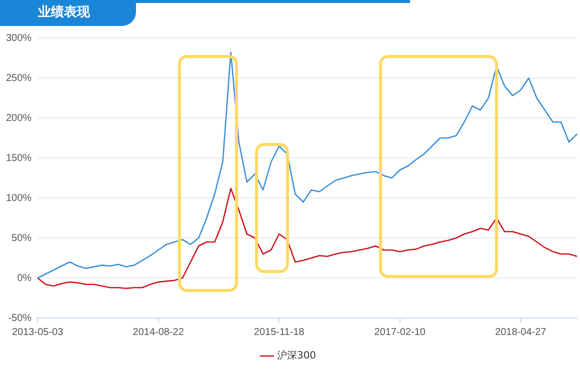 This screenshot has height=371, width=580. Describe the element at coordinates (38, 332) in the screenshot. I see `x-tick-label: 2013-05-03` at that location.